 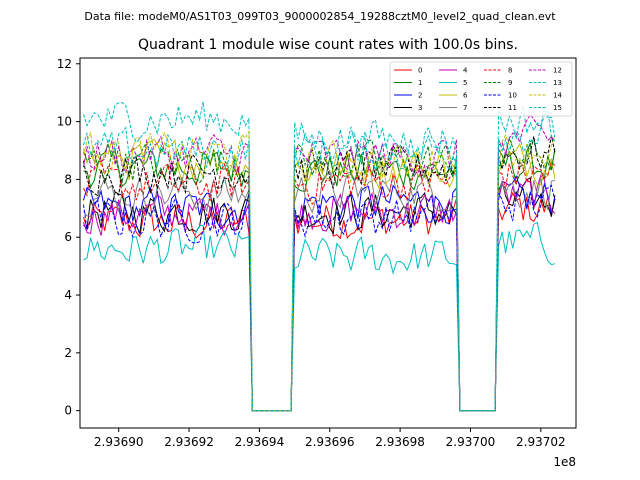 I want to click on x-tick-label: 2.93694, so click(x=260, y=442).